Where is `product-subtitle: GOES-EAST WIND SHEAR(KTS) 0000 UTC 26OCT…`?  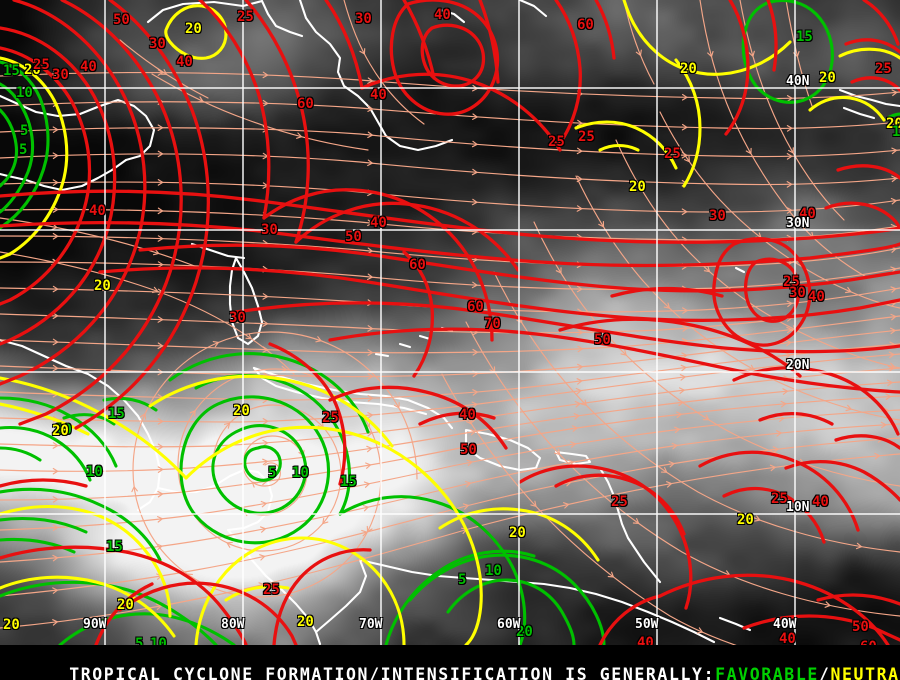
product-subtitle: GOES-EAST WIND SHEAR(KTS) 0000 UTC 26OCT… is located at coordinates (450, 672).